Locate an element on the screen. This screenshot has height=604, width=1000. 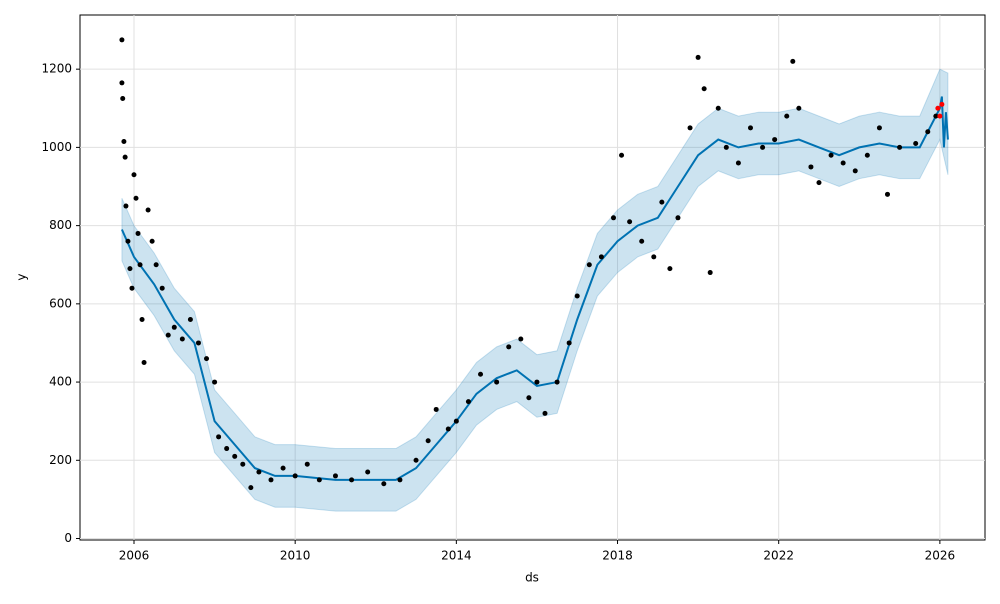
y-tick-label: 800 is located at coordinates (60, 225).